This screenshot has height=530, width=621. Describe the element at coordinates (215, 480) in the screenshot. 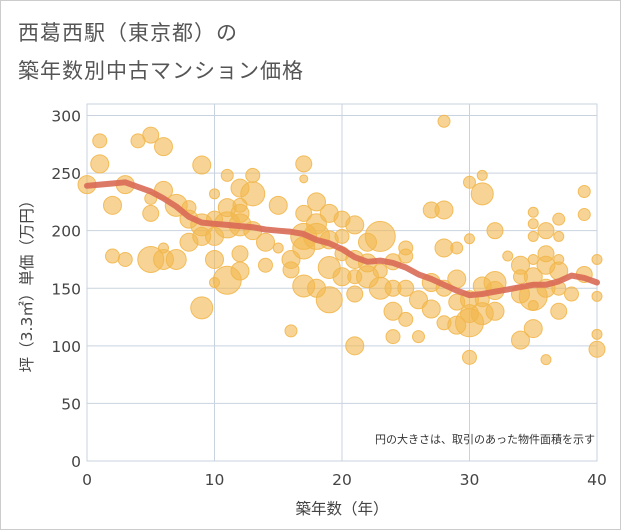

I see `x-tick-label: 10` at that location.